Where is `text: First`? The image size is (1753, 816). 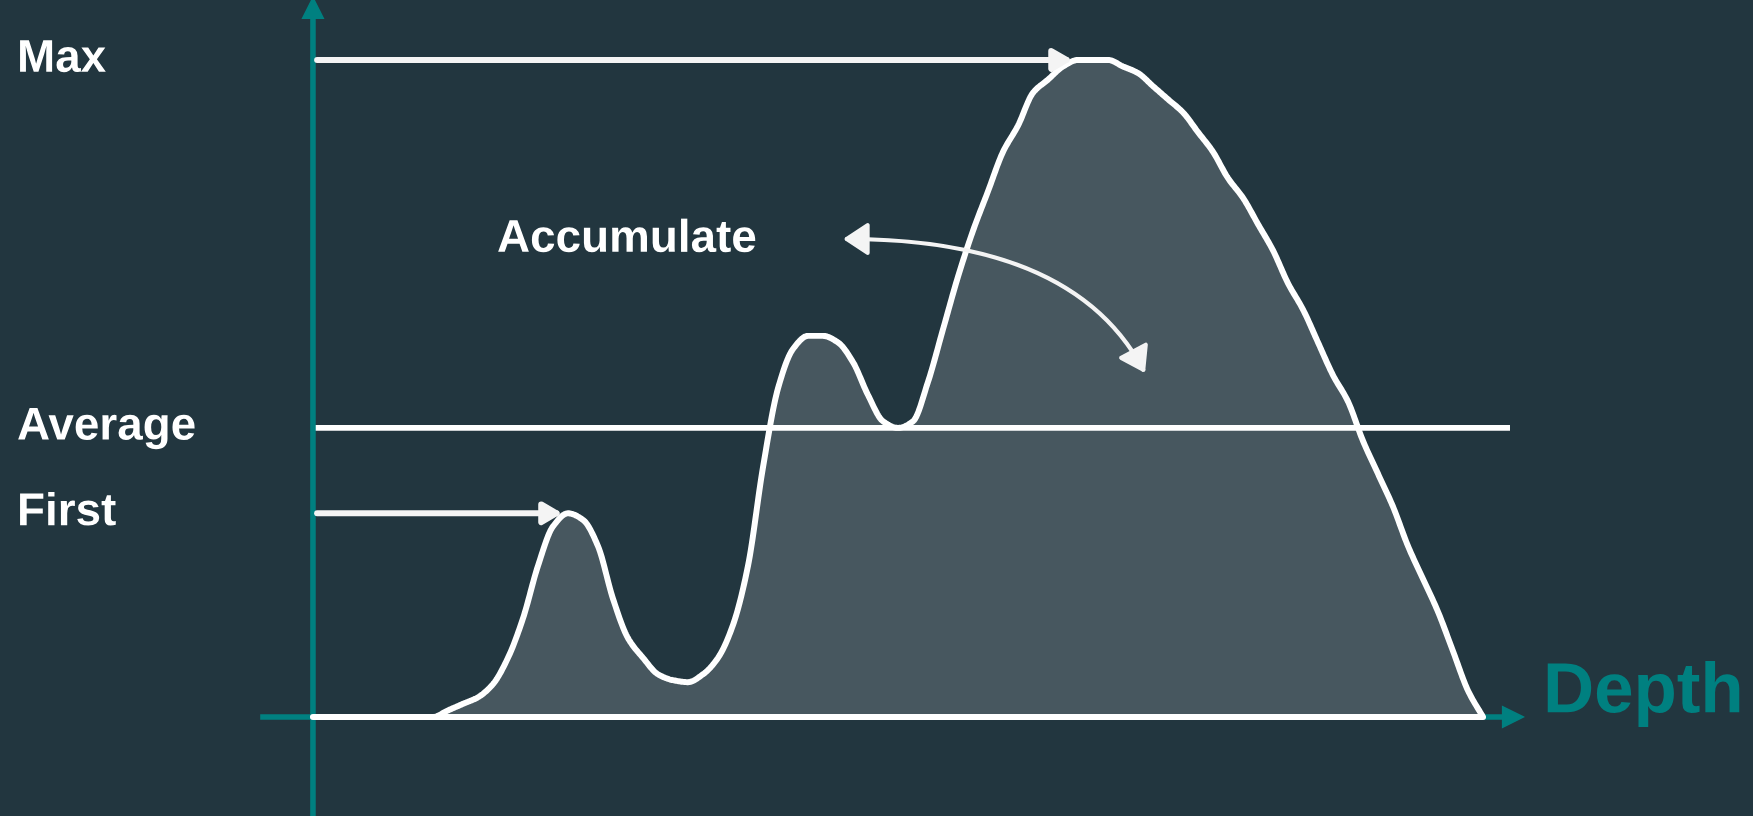 text: First is located at coordinates (68, 508).